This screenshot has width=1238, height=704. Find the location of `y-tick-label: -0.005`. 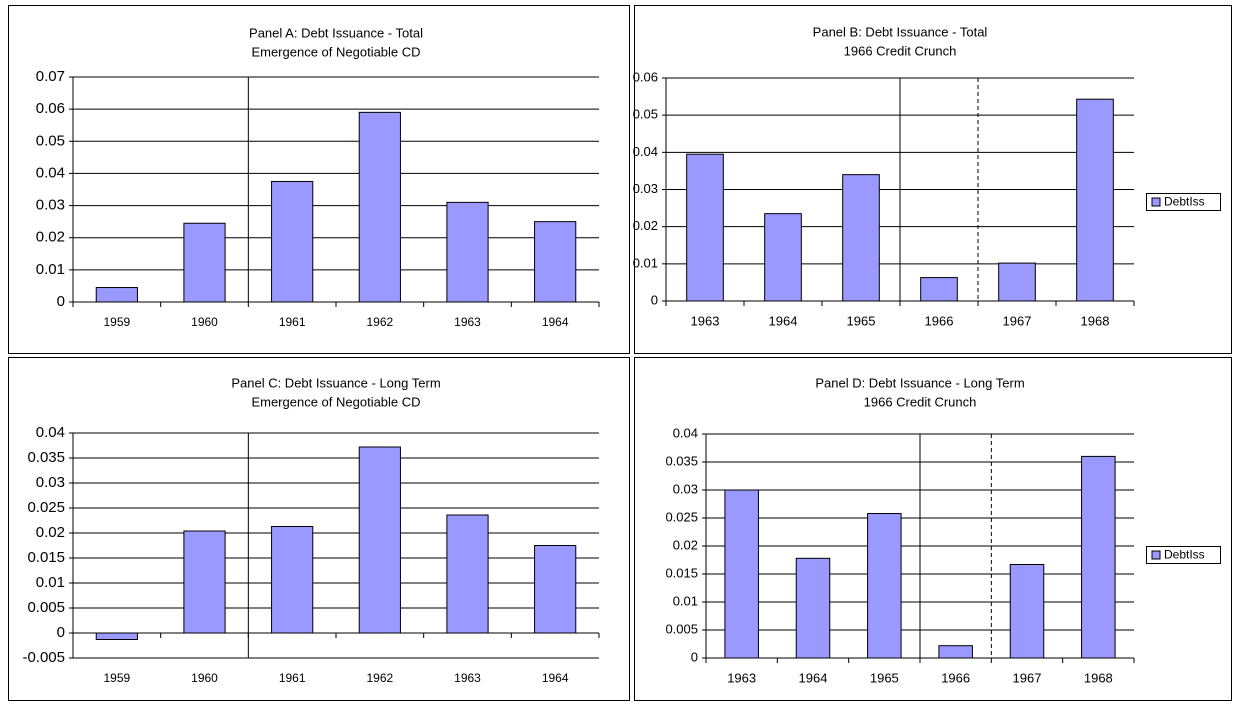

y-tick-label: -0.005 is located at coordinates (43, 657).